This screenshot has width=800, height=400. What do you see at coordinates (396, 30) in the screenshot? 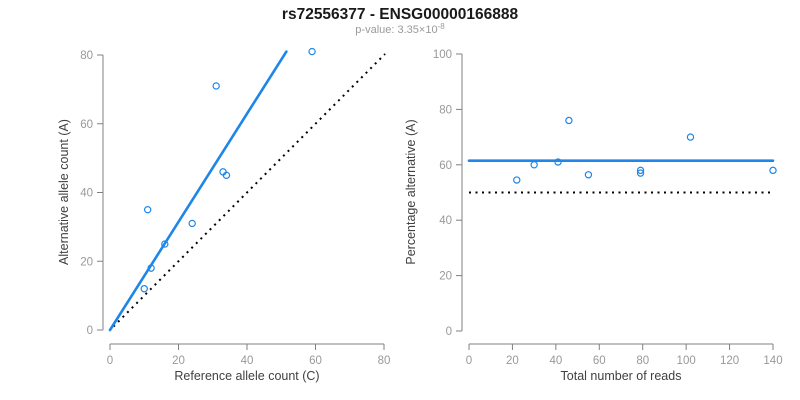
I see `p-value-text: p-value: 3.35×10` at bounding box center [396, 30].